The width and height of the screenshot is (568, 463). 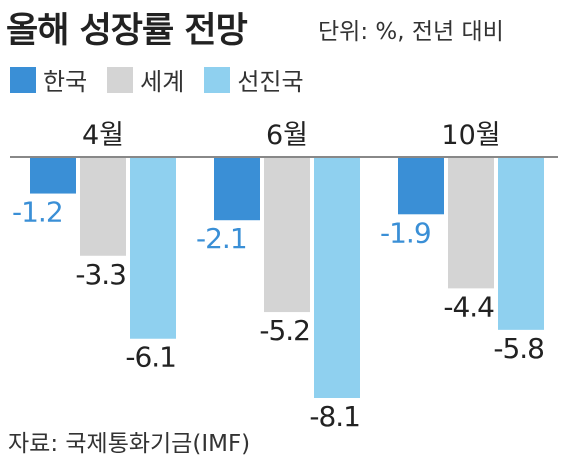 I want to click on unit-note: 단위: %, 전년 대비, so click(x=411, y=32).